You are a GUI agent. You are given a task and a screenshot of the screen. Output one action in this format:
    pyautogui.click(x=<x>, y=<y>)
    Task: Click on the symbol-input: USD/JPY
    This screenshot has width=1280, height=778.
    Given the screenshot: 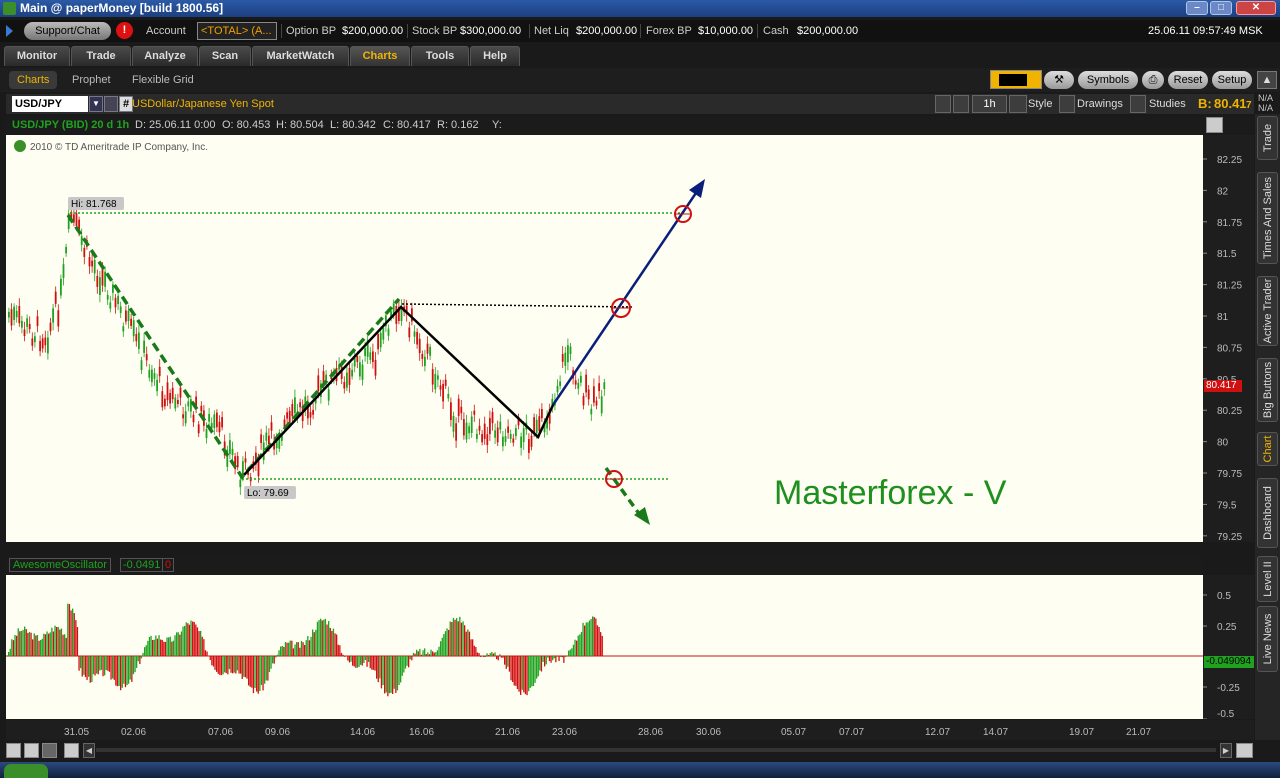 What is the action you would take?
    pyautogui.click(x=50, y=104)
    